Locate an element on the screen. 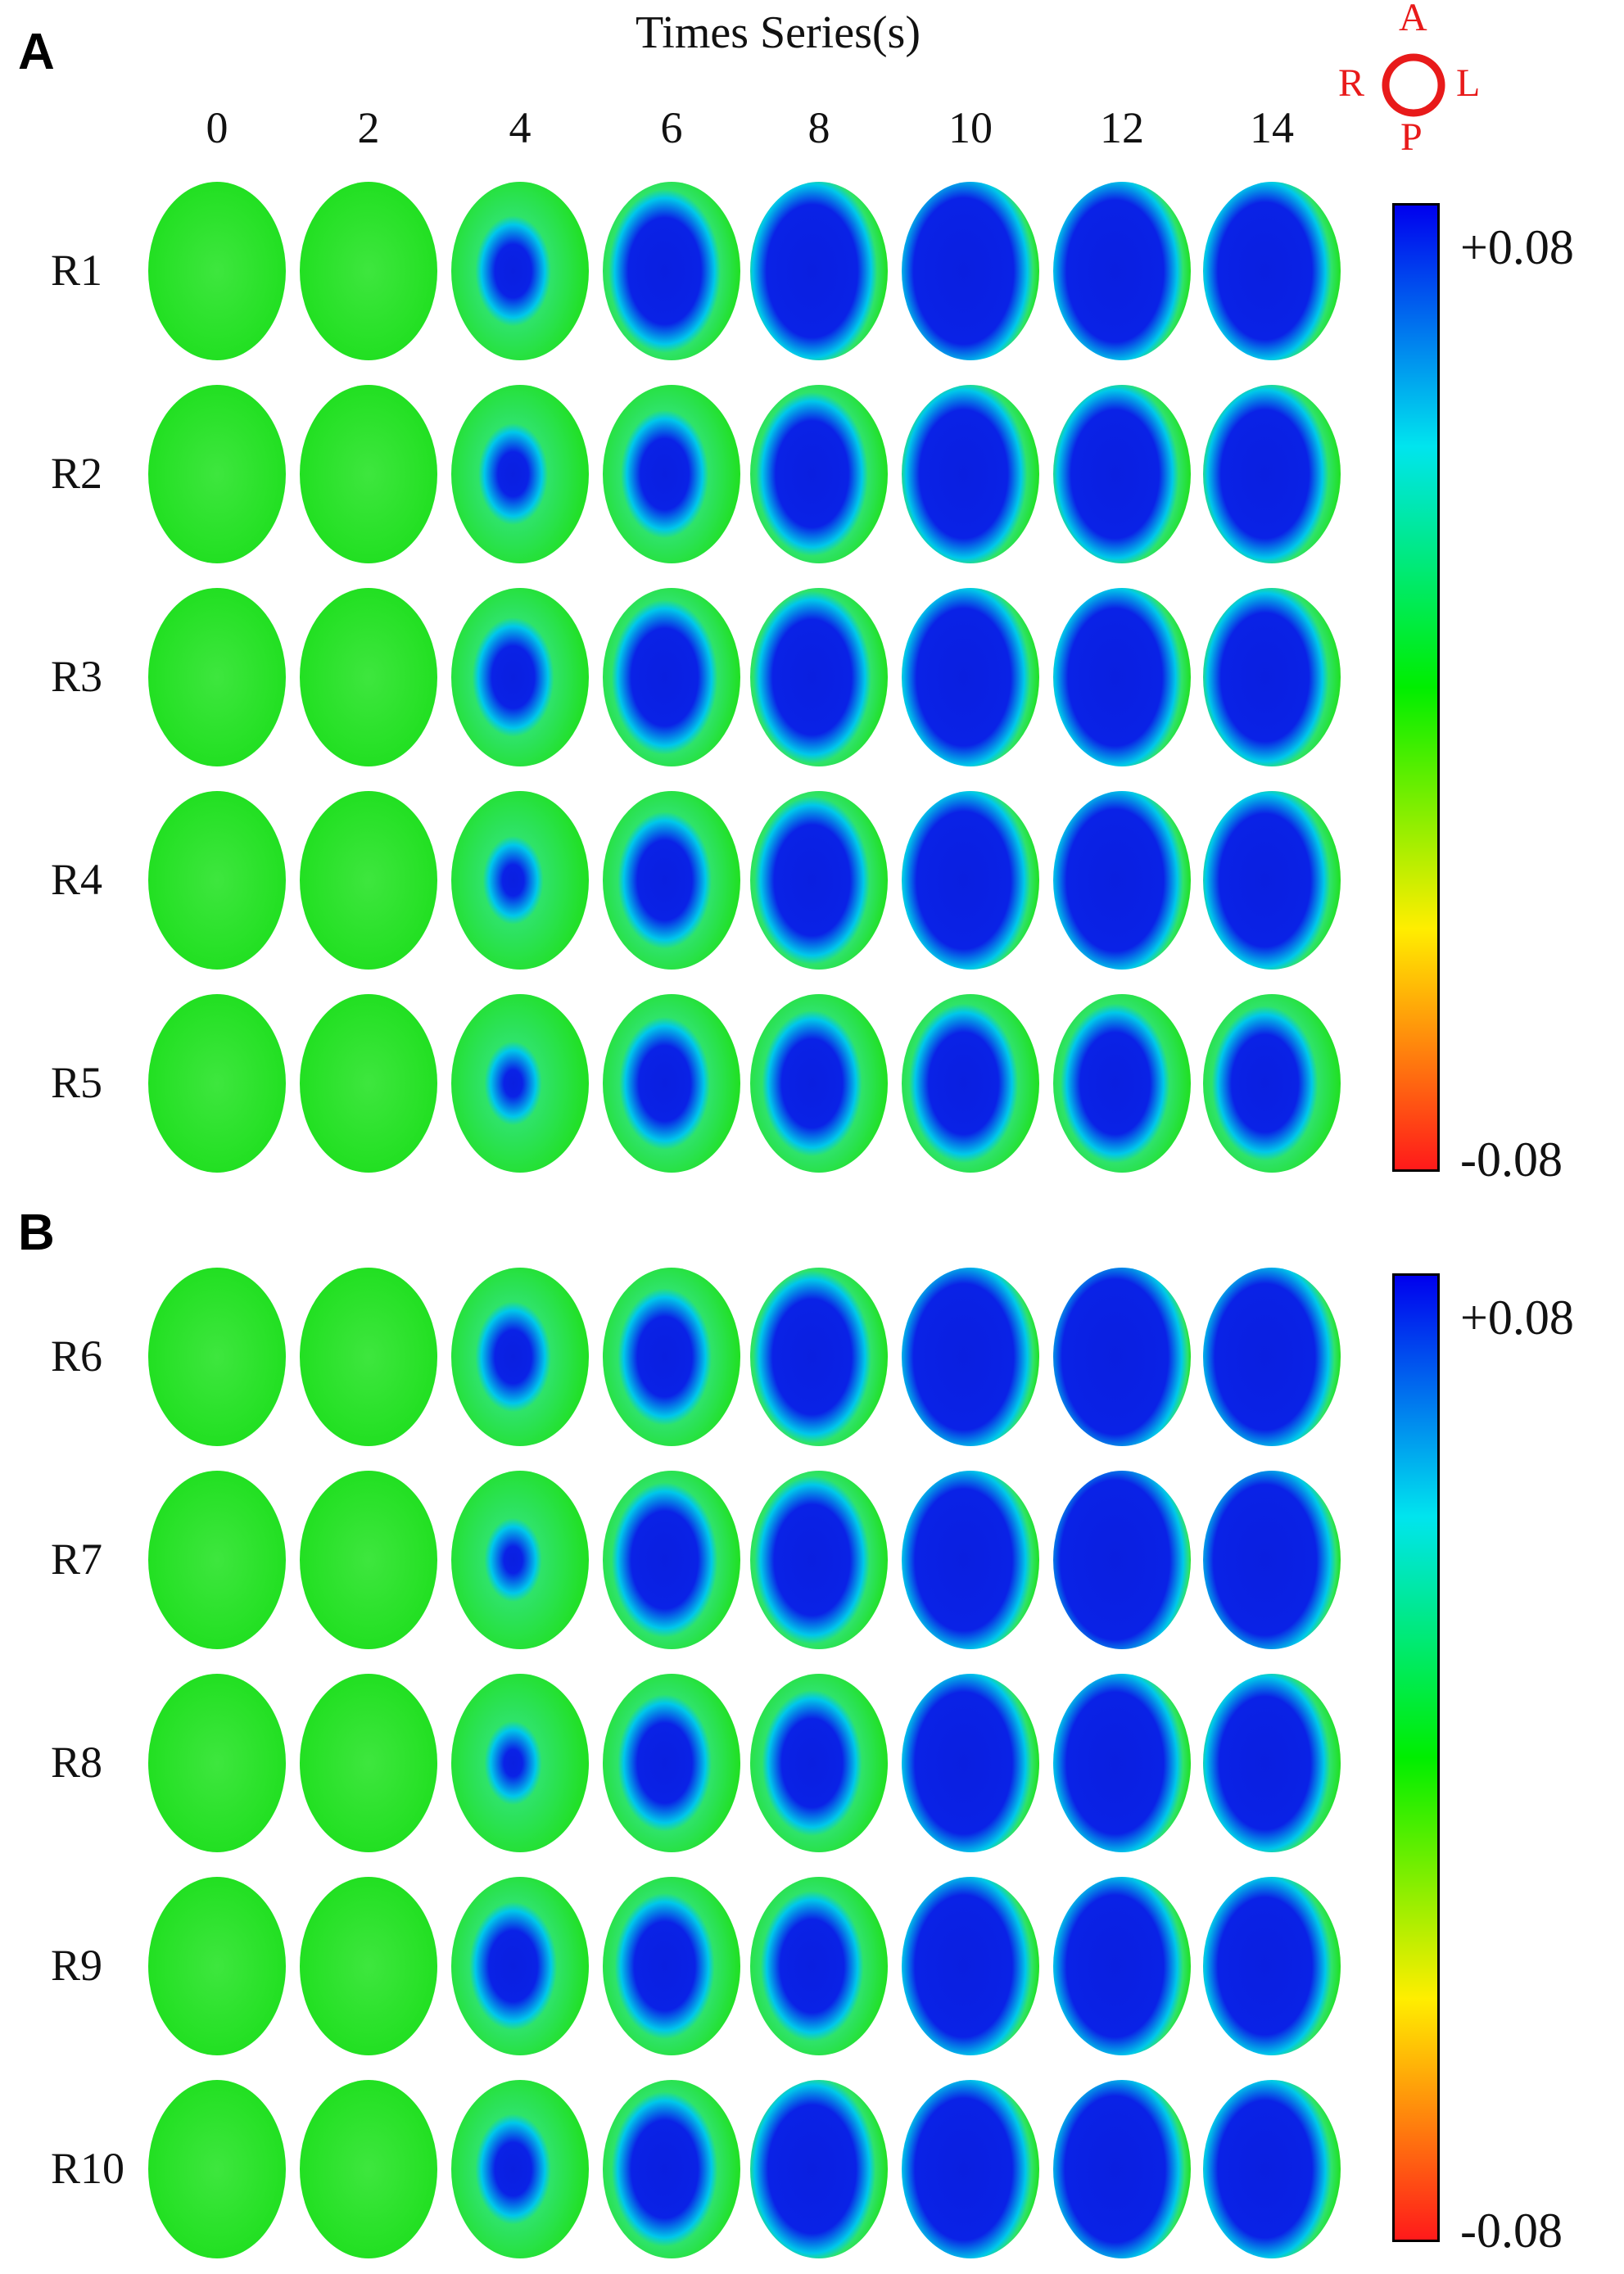  orientation-ring-icon is located at coordinates (1413, 85).